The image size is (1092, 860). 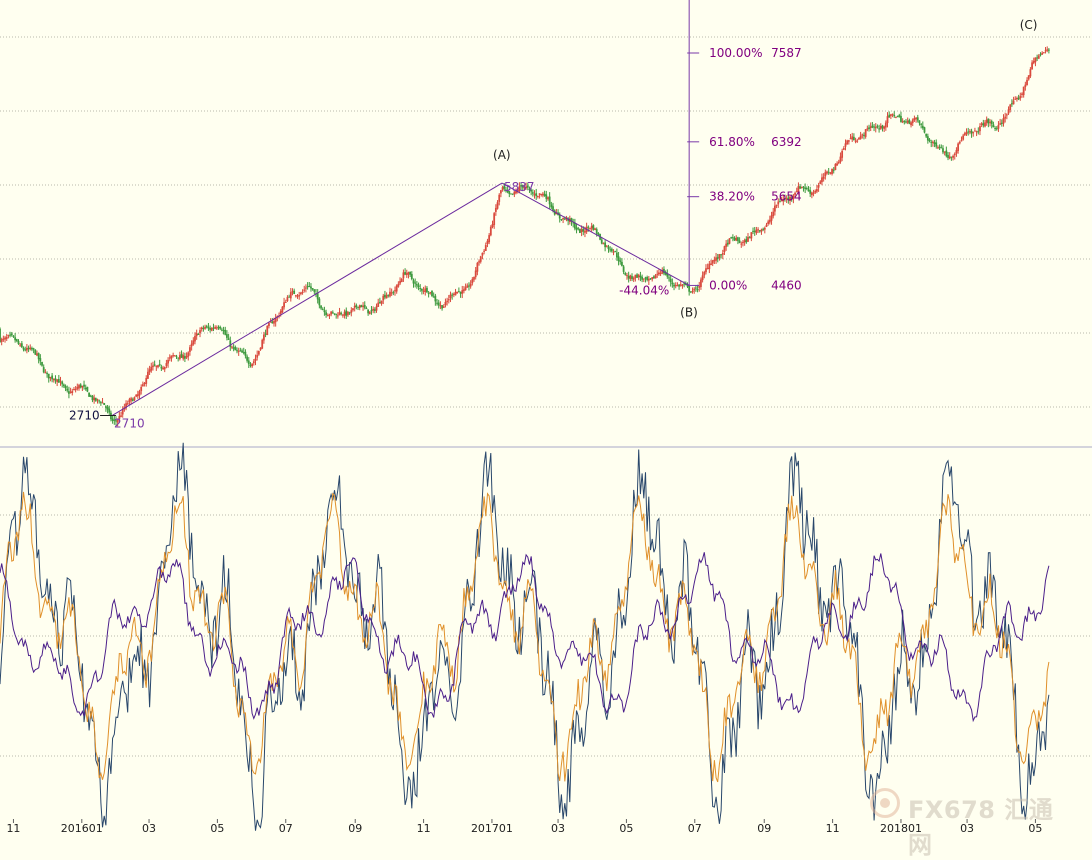 I want to click on fib-level-value: 4460, so click(x=786, y=285).